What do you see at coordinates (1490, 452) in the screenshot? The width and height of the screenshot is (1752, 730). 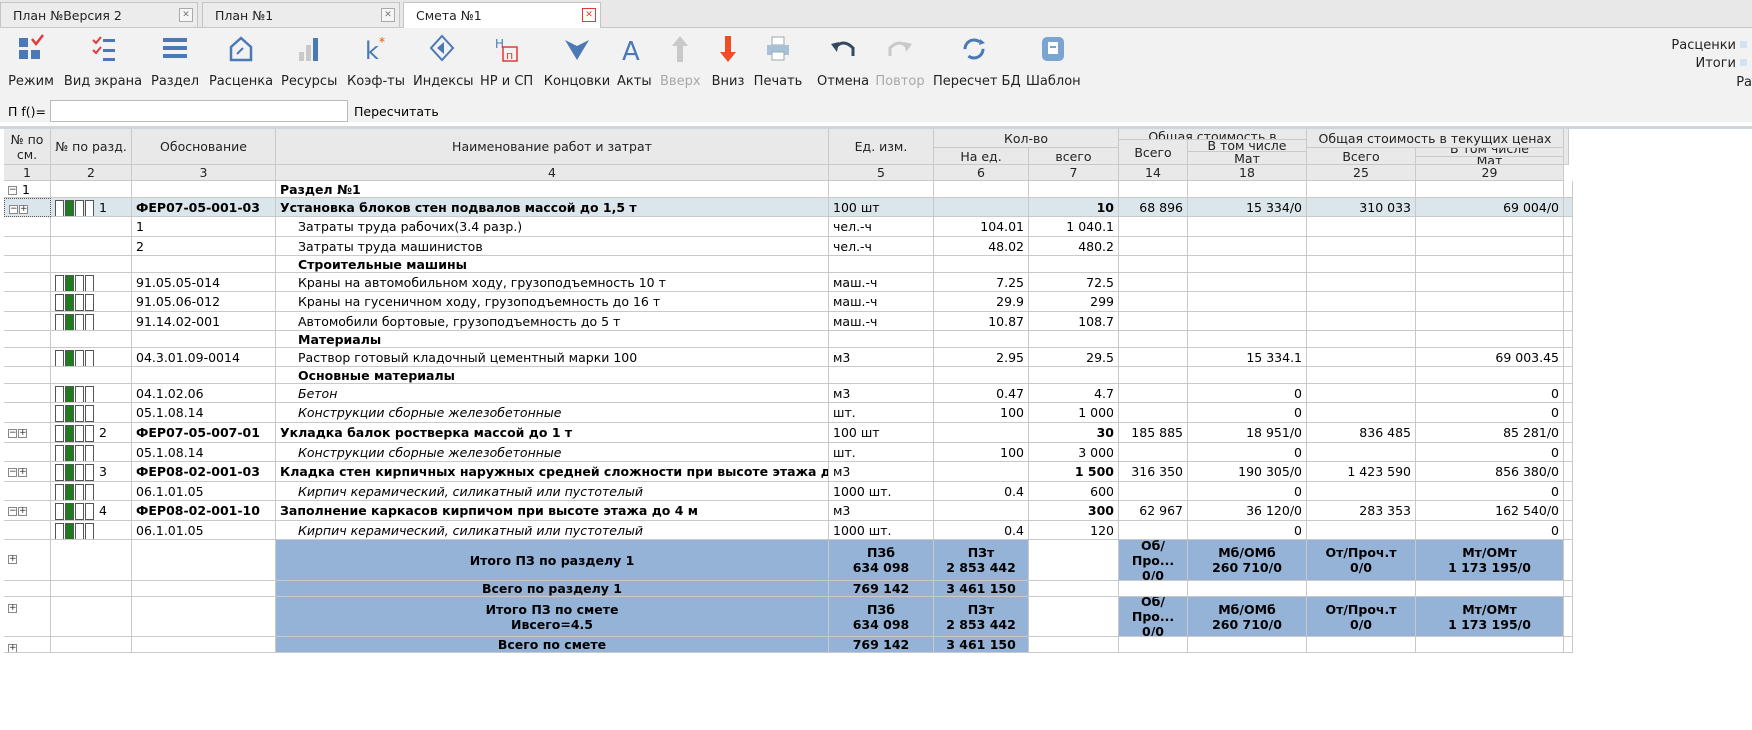 I see `row-current-mat: 0` at bounding box center [1490, 452].